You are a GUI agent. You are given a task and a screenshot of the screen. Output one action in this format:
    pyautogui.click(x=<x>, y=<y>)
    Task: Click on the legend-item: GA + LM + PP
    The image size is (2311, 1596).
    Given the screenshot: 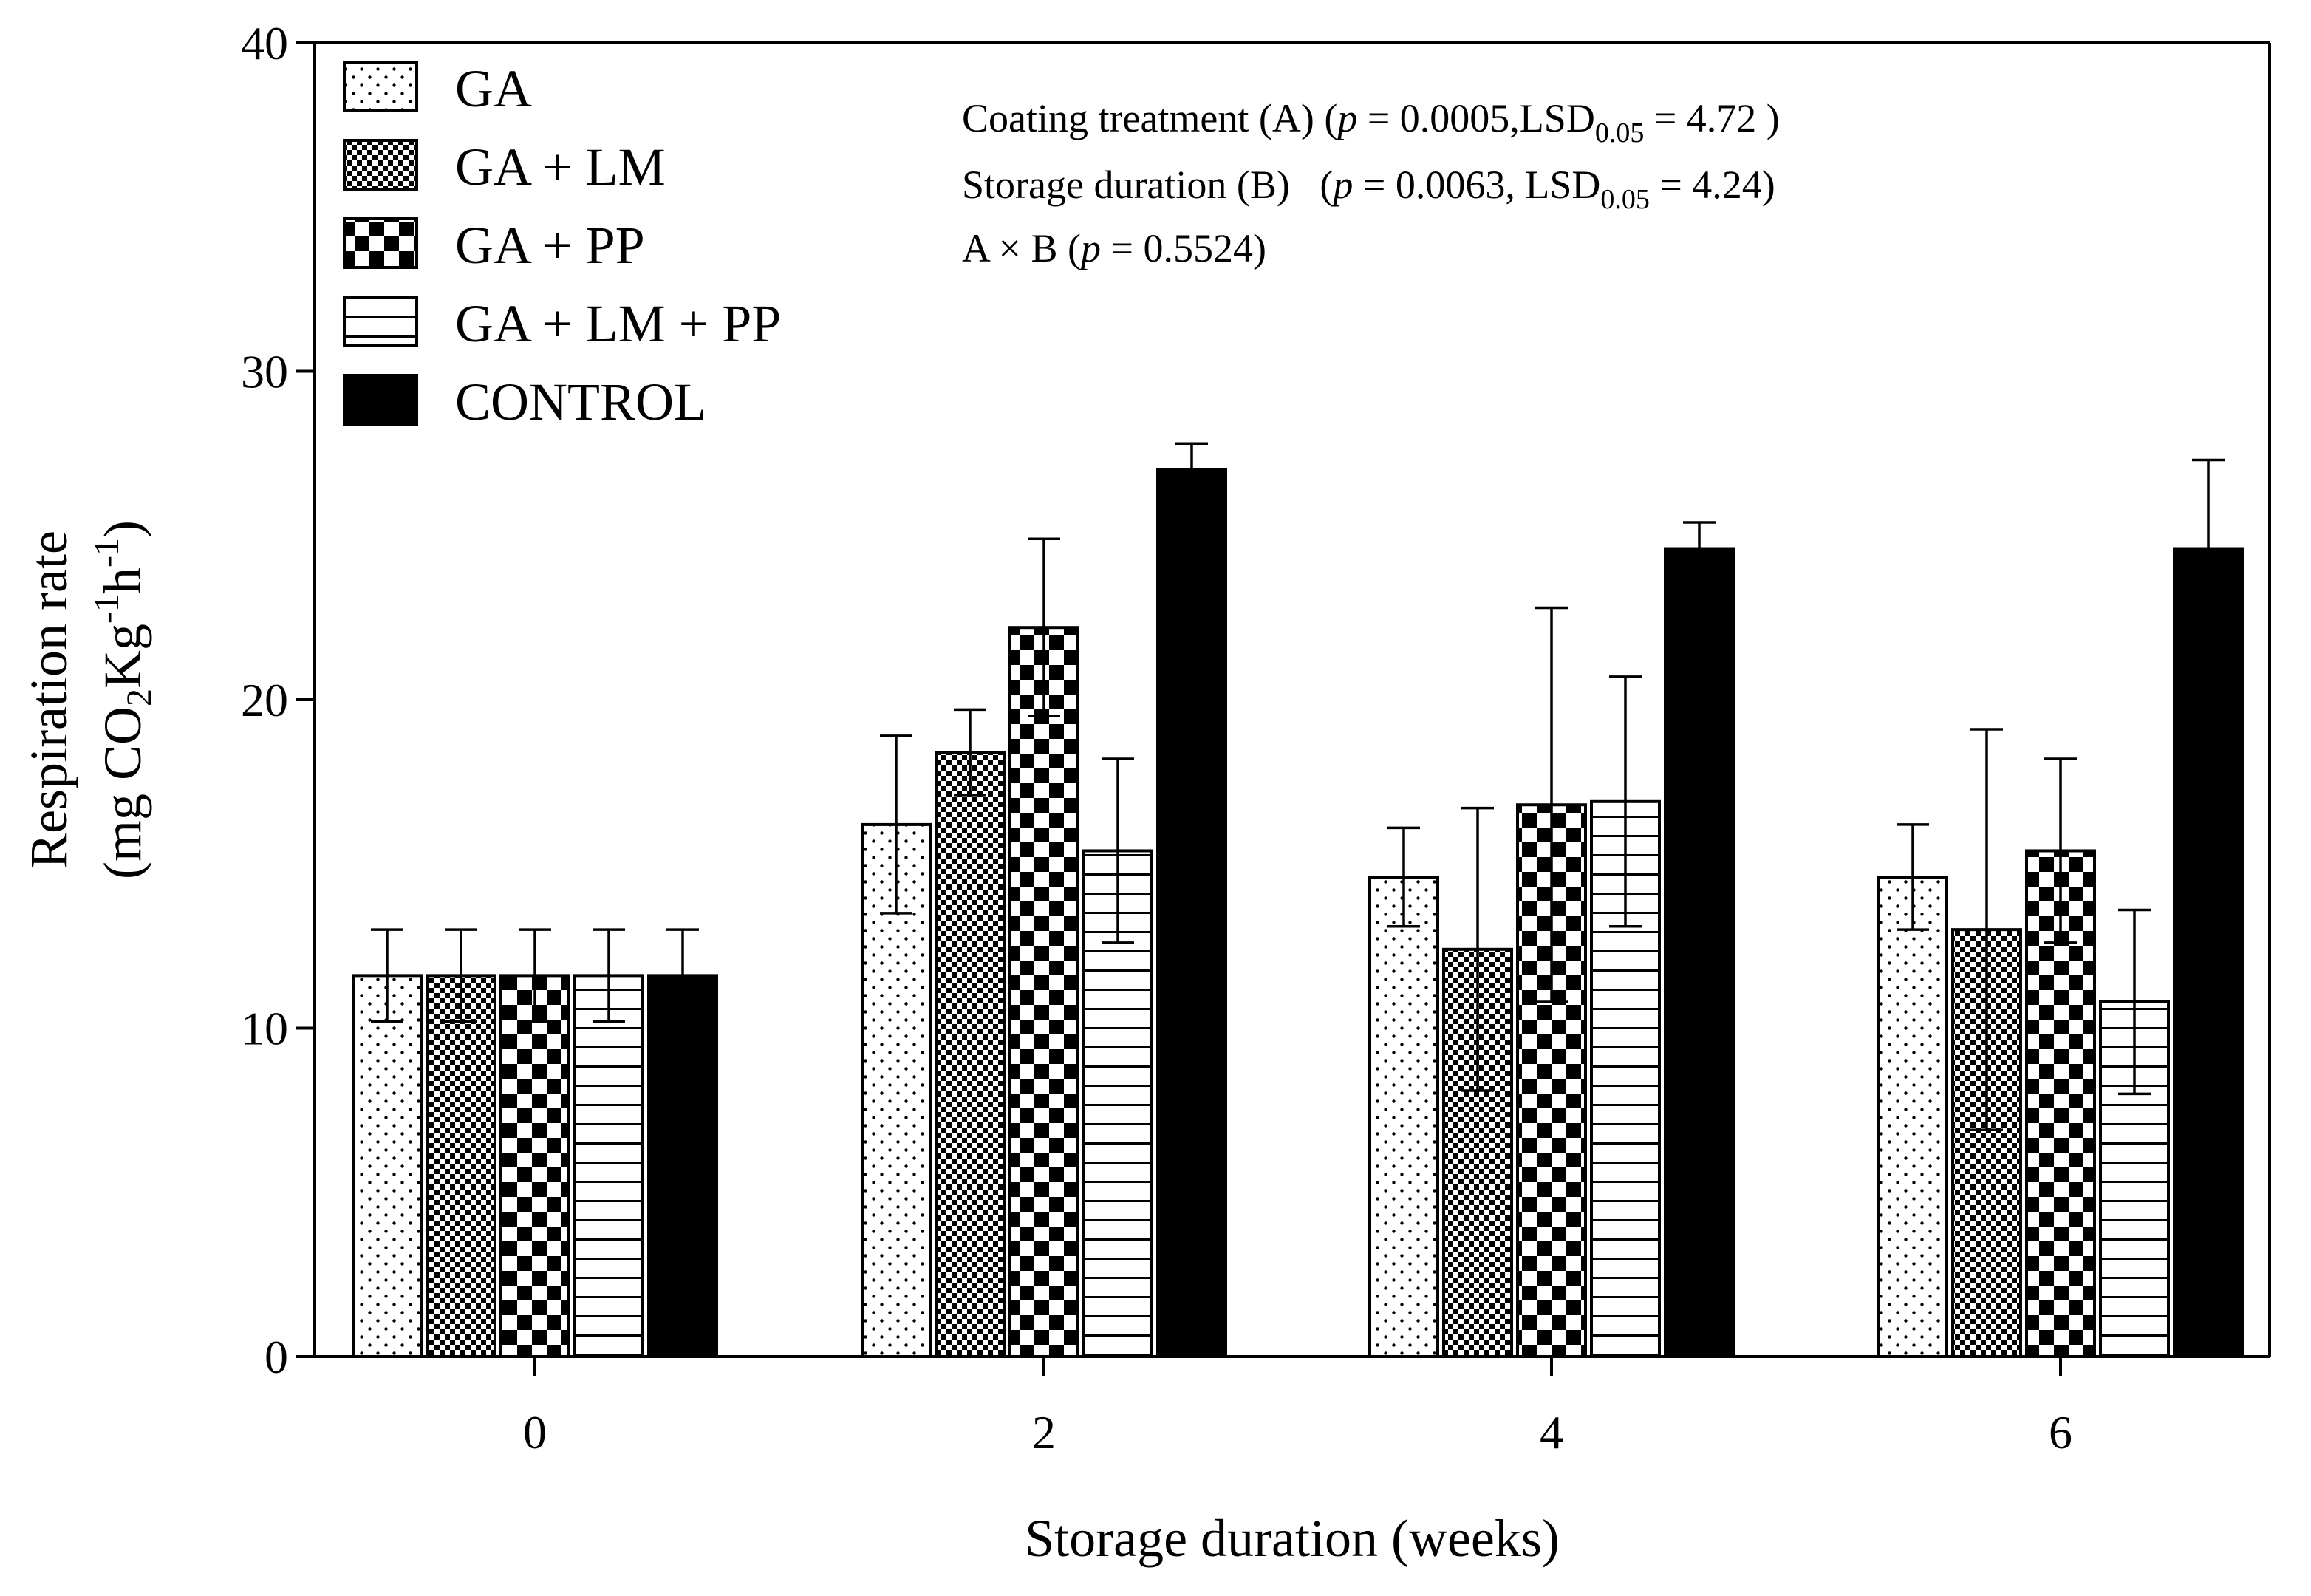 What is the action you would take?
    pyautogui.click(x=562, y=323)
    